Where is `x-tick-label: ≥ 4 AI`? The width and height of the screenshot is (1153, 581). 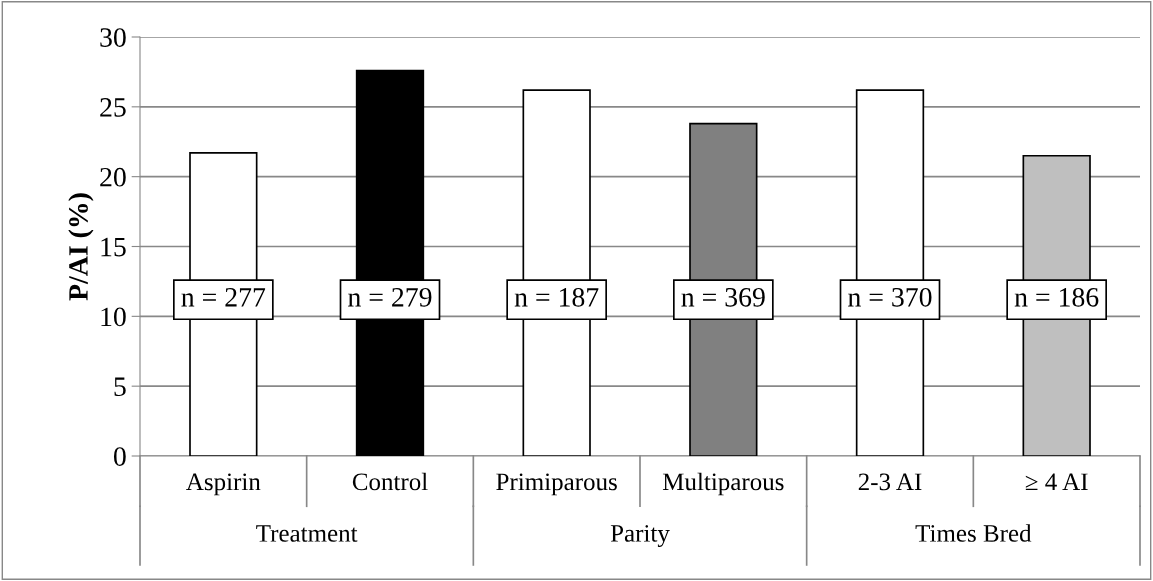 x-tick-label: ≥ 4 AI is located at coordinates (1056, 482).